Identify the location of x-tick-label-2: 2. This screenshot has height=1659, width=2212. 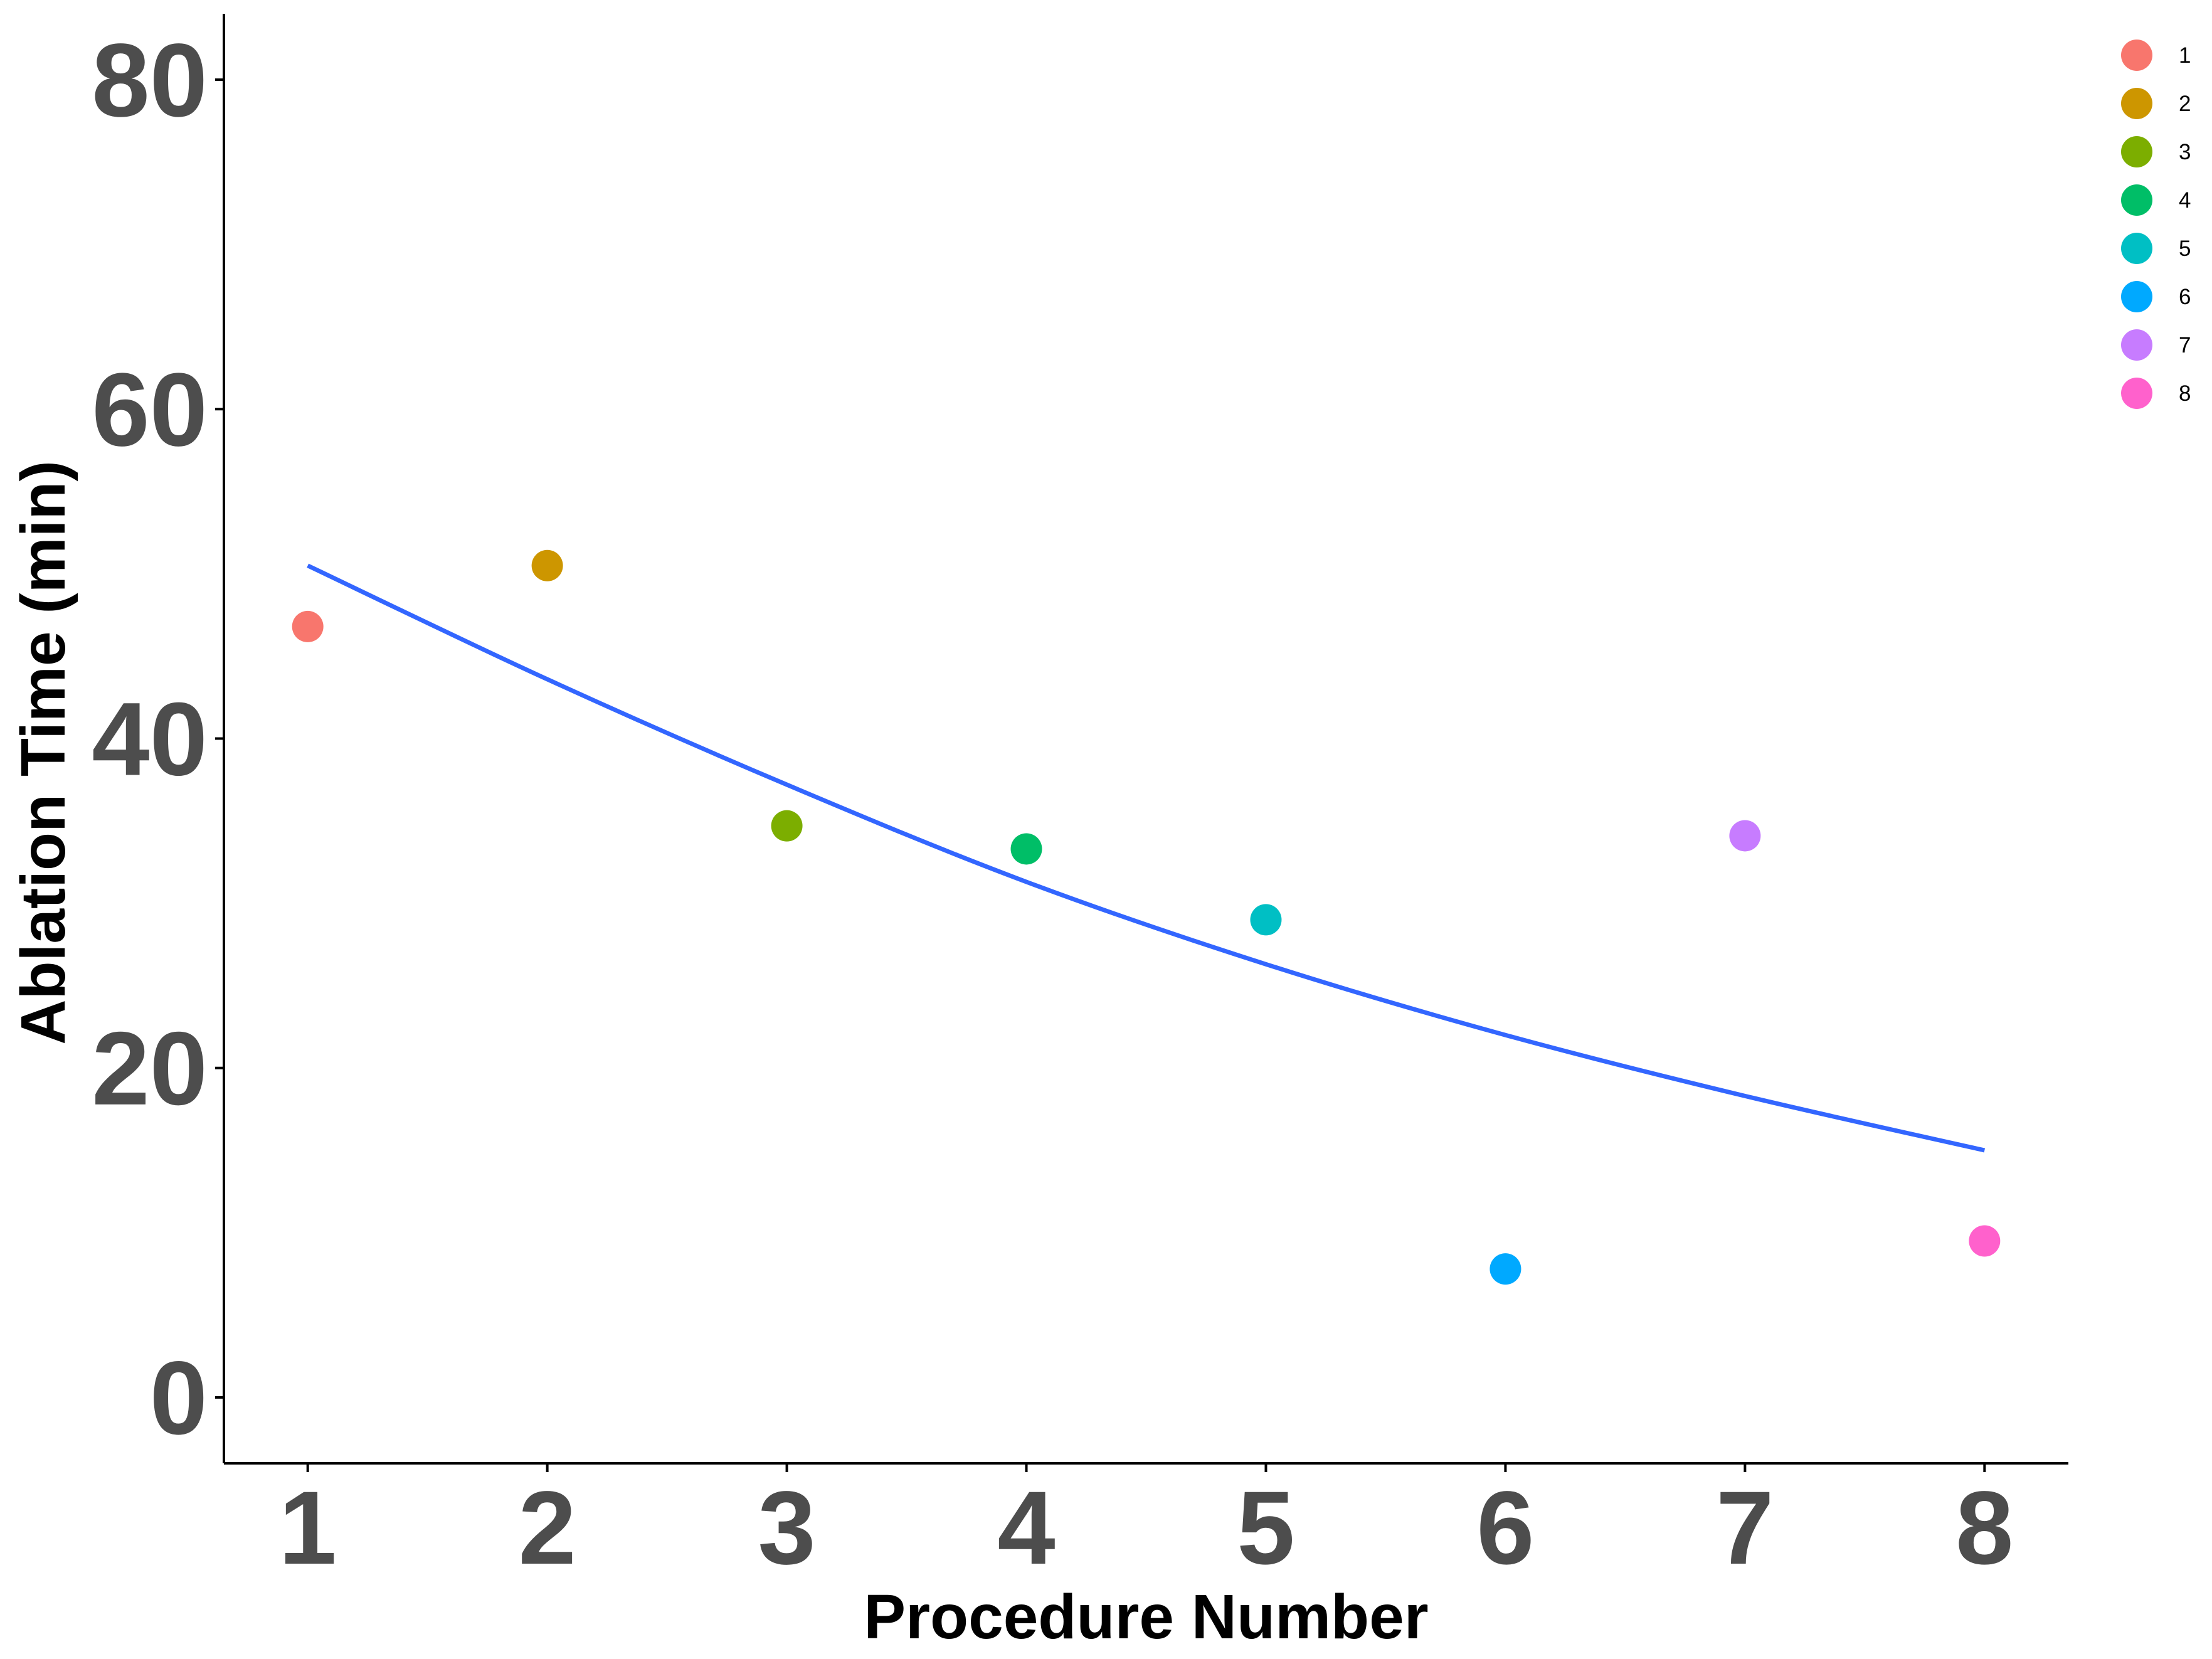
(547, 1528).